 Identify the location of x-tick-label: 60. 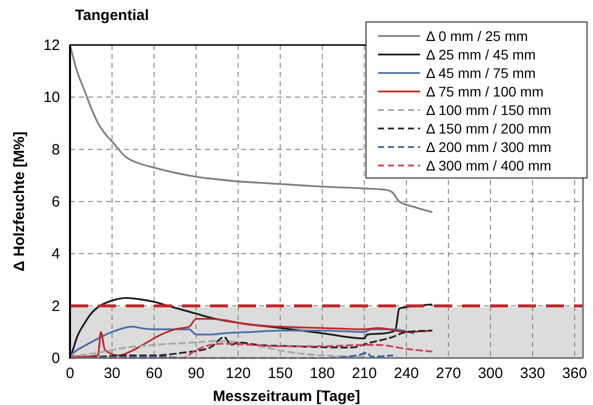
(154, 373).